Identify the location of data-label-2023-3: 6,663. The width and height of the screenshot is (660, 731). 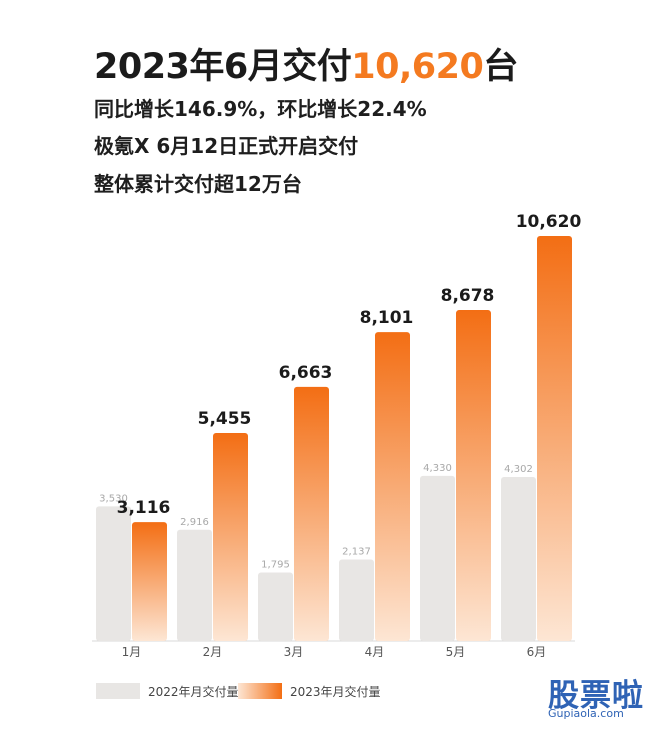
(306, 373).